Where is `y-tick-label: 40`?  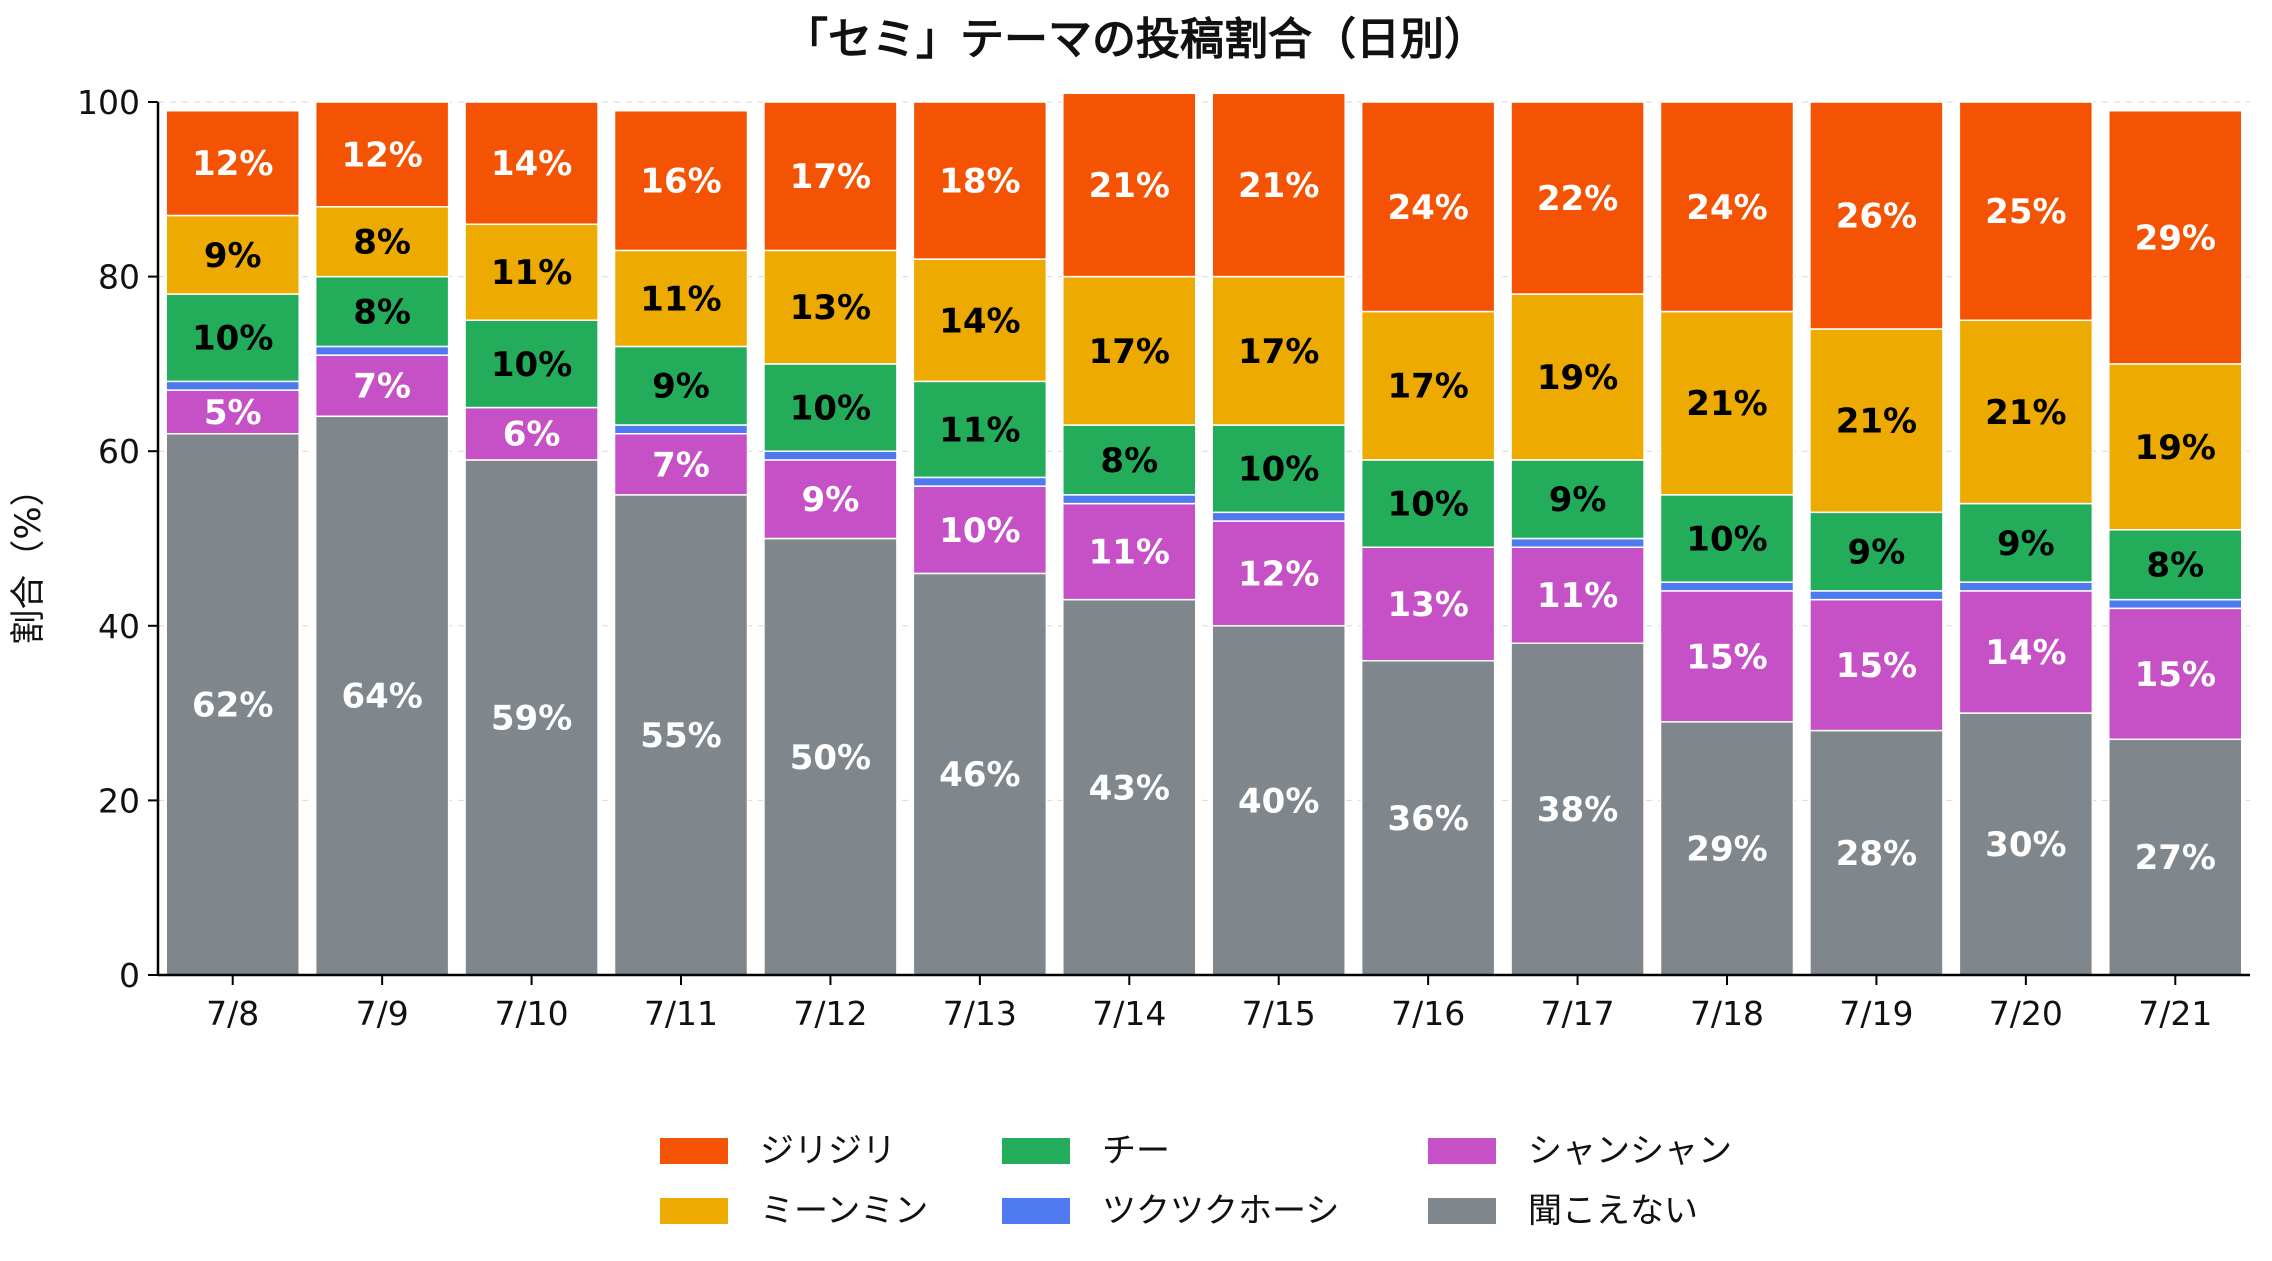 y-tick-label: 40 is located at coordinates (119, 626).